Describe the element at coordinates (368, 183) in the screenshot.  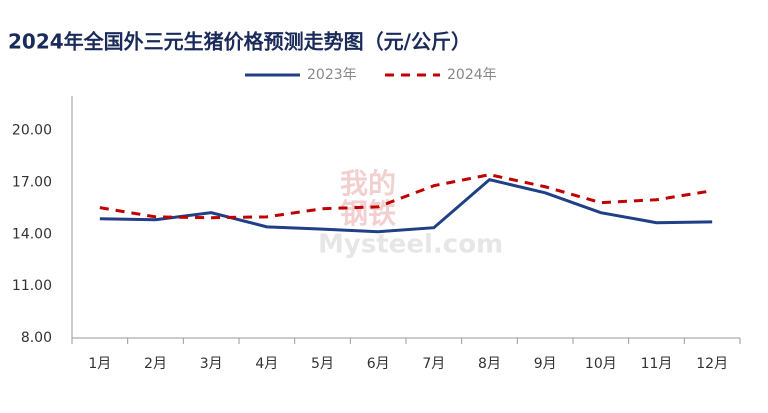
I see `watermark-text: 我的` at that location.